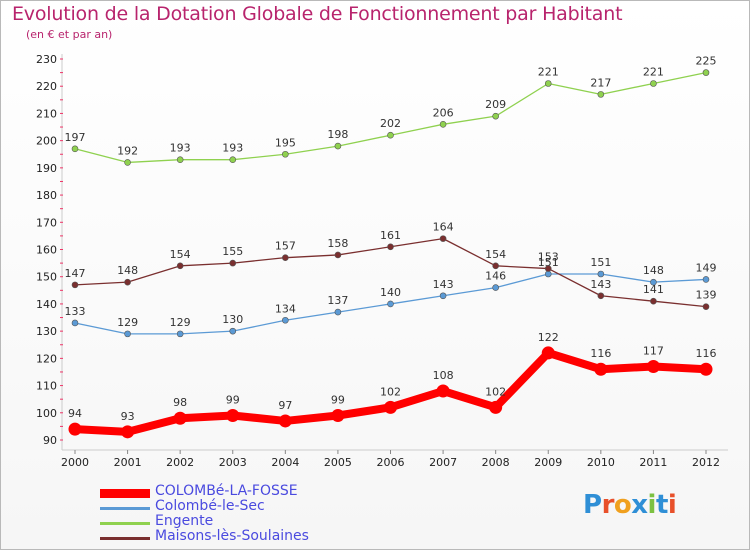 The image size is (750, 550). What do you see at coordinates (706, 267) in the screenshot?
I see `data-label: 149` at bounding box center [706, 267].